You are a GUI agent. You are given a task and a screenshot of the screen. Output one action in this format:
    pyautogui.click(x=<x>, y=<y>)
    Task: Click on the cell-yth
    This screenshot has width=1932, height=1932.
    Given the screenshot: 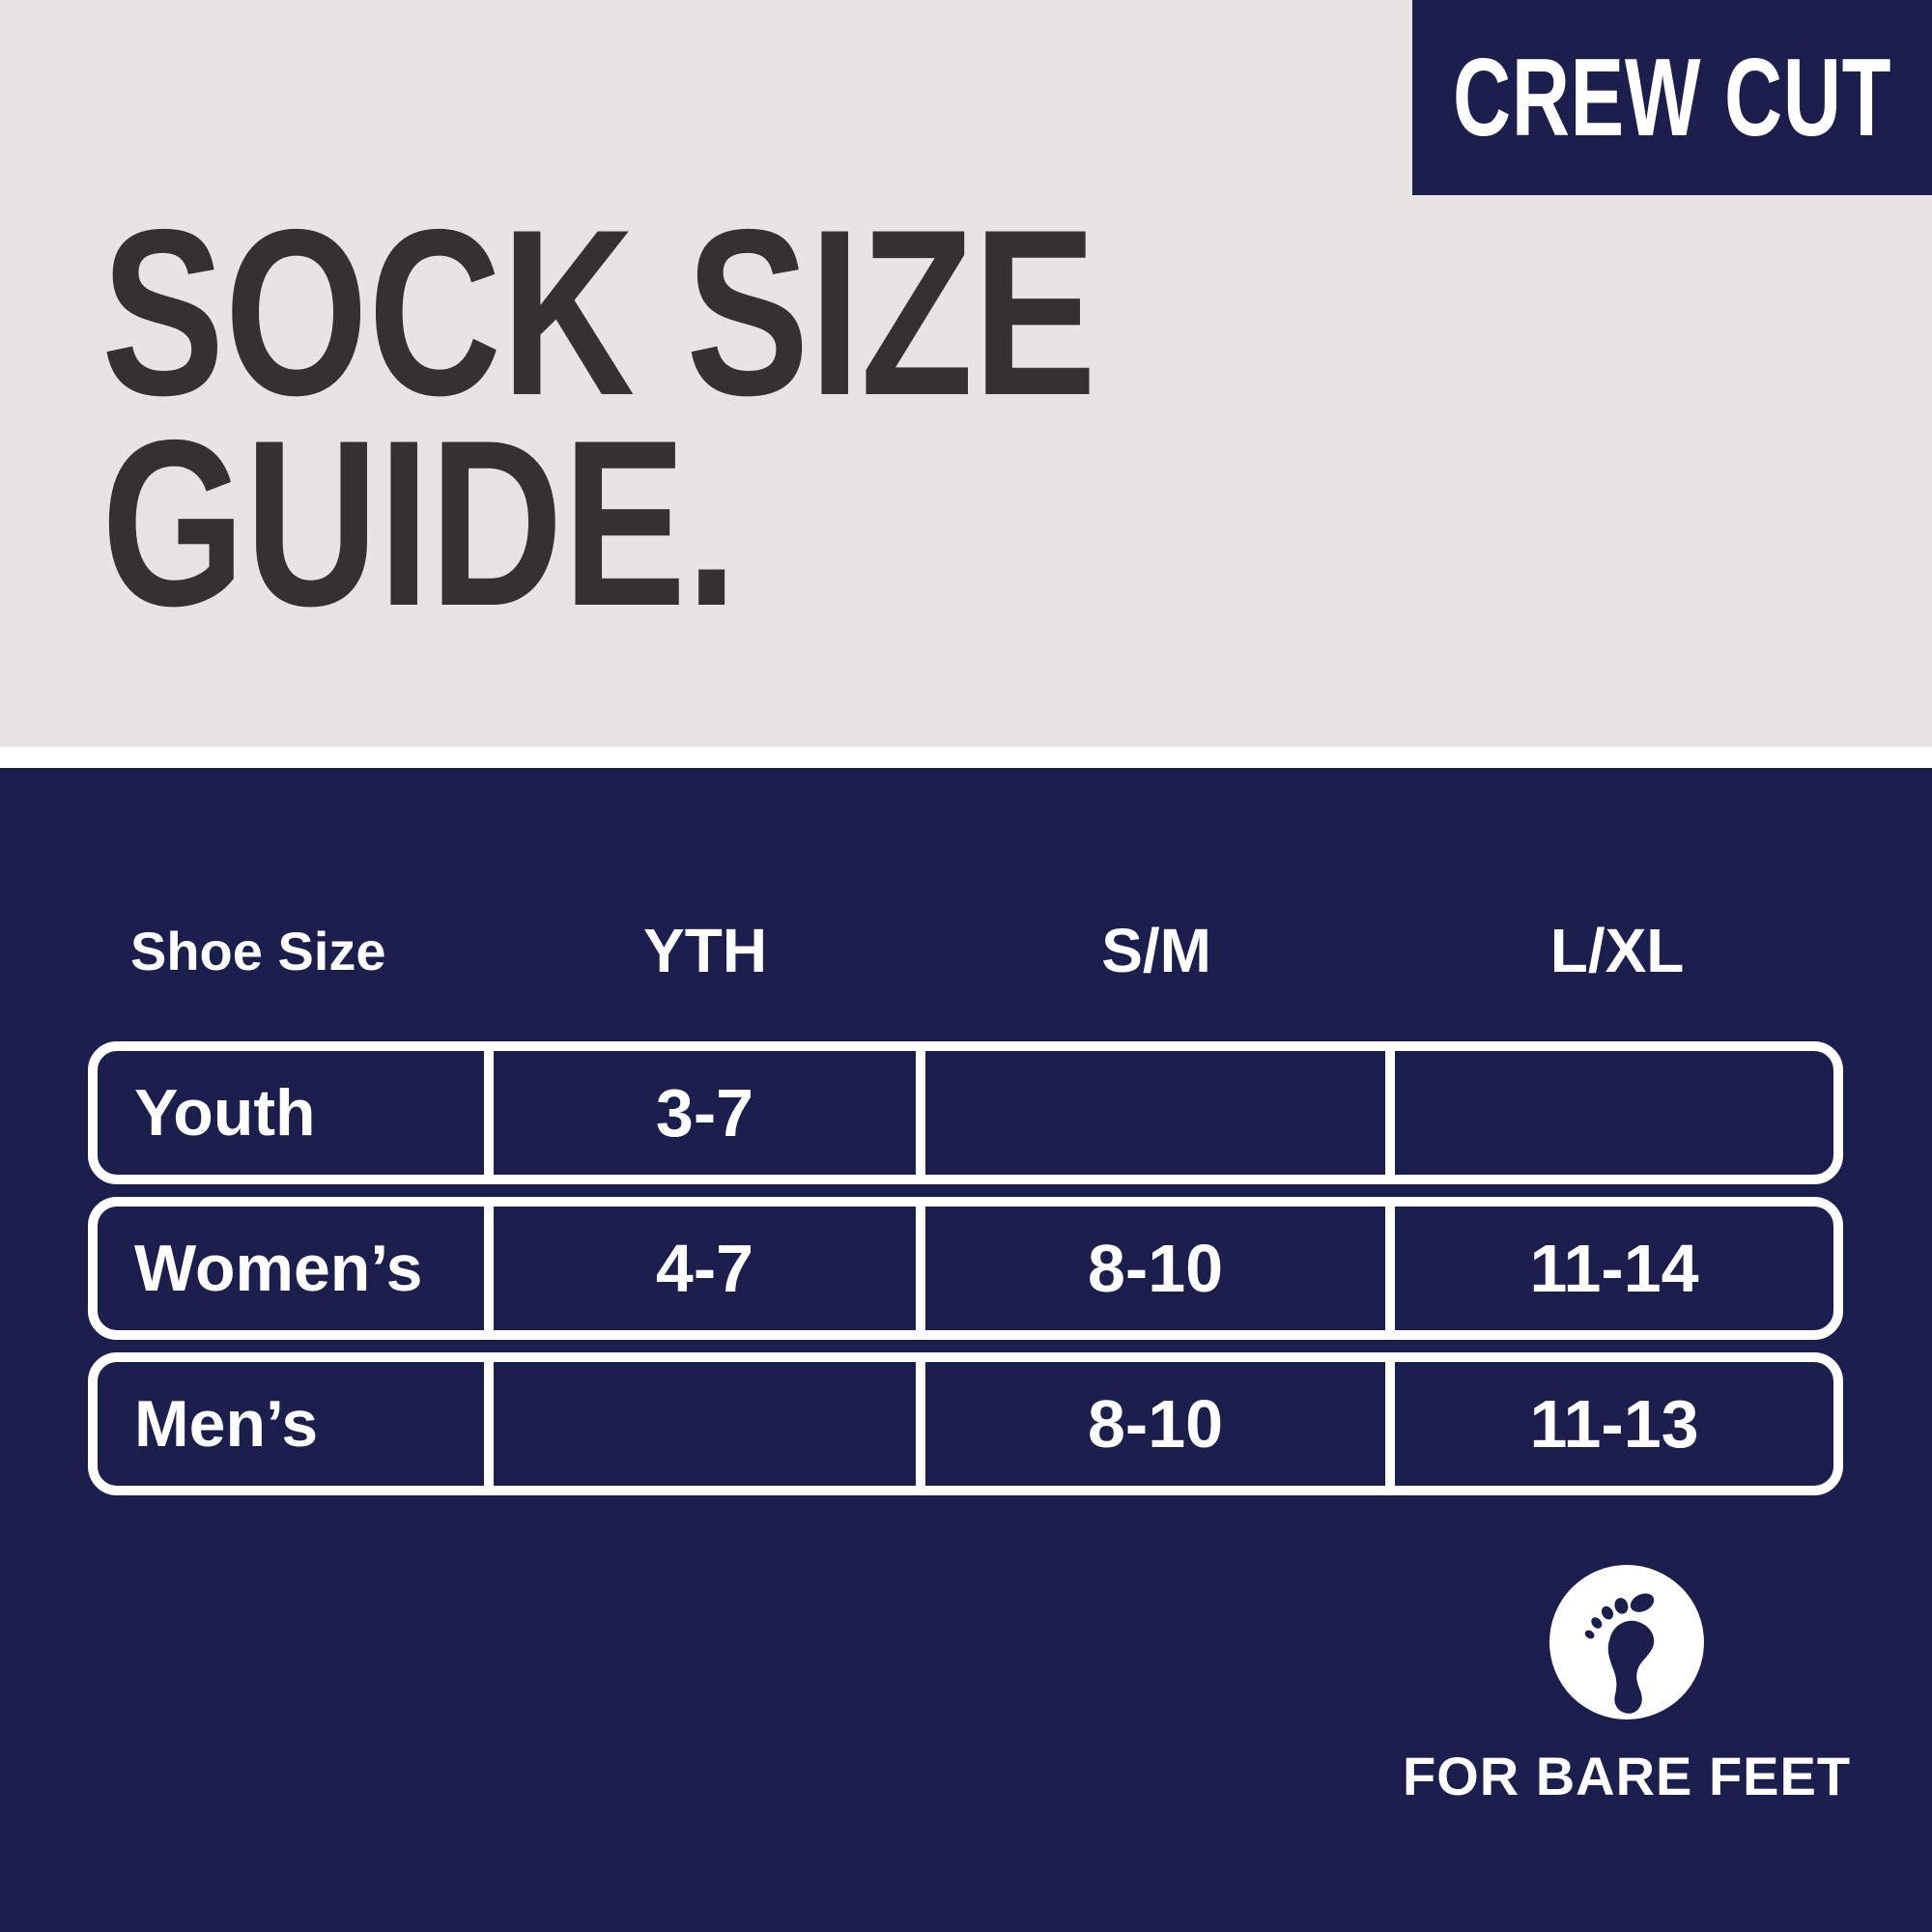 What is the action you would take?
    pyautogui.click(x=709, y=1424)
    